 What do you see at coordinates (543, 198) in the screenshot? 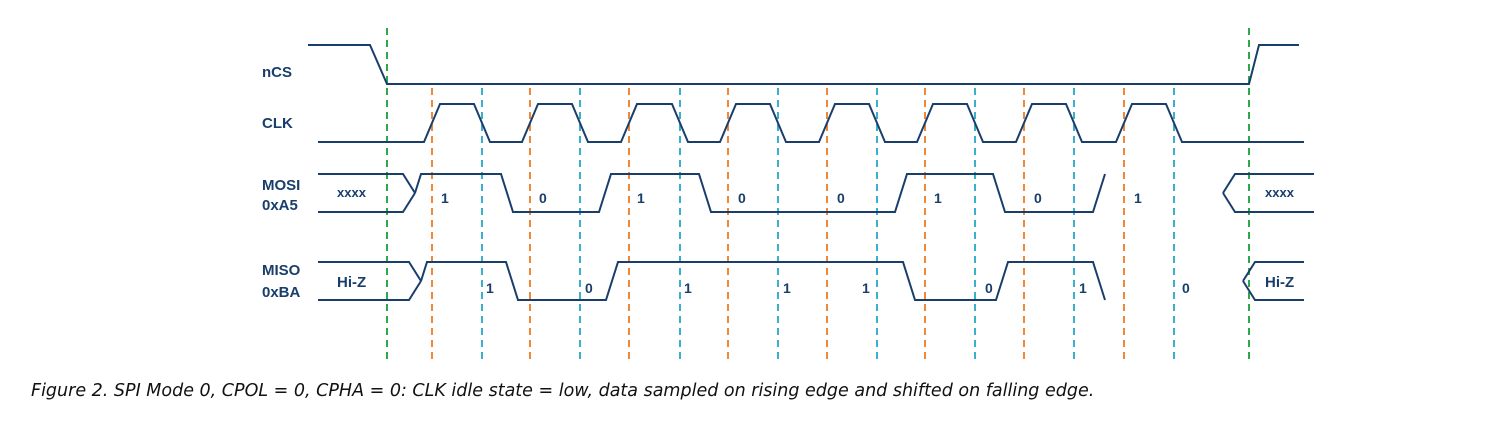
I see `mosi-bit-1: 0` at bounding box center [543, 198].